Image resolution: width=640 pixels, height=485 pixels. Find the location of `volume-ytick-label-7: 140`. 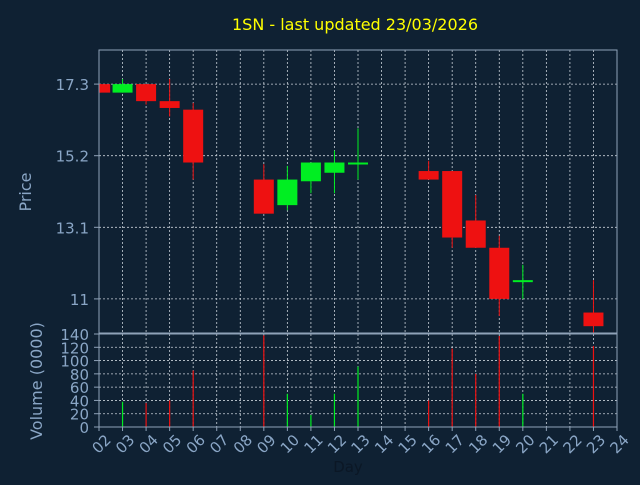

volume-ytick-label-7: 140 is located at coordinates (74, 335).